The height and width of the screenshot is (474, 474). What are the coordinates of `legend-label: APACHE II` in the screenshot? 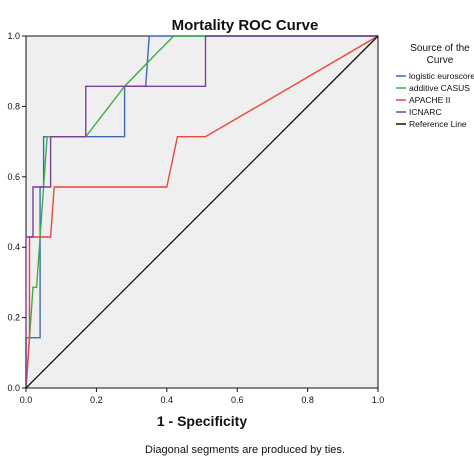 It's located at (429, 100).